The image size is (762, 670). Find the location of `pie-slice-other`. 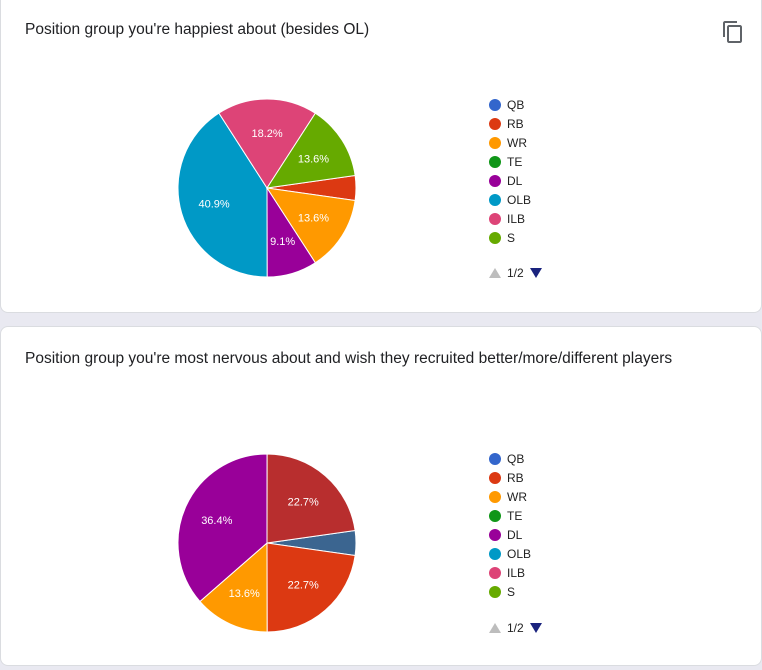

pie-slice-other is located at coordinates (311, 498).